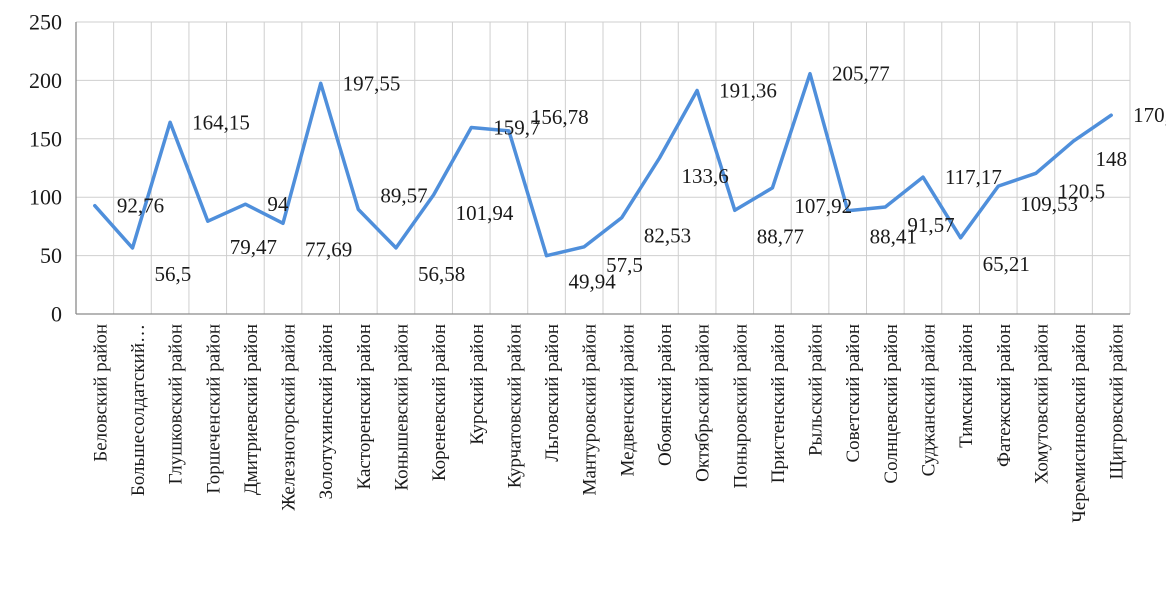 Image resolution: width=1166 pixels, height=609 pixels. Describe the element at coordinates (1117, 402) in the screenshot. I see `x-tick-label: Щигровский район` at that location.